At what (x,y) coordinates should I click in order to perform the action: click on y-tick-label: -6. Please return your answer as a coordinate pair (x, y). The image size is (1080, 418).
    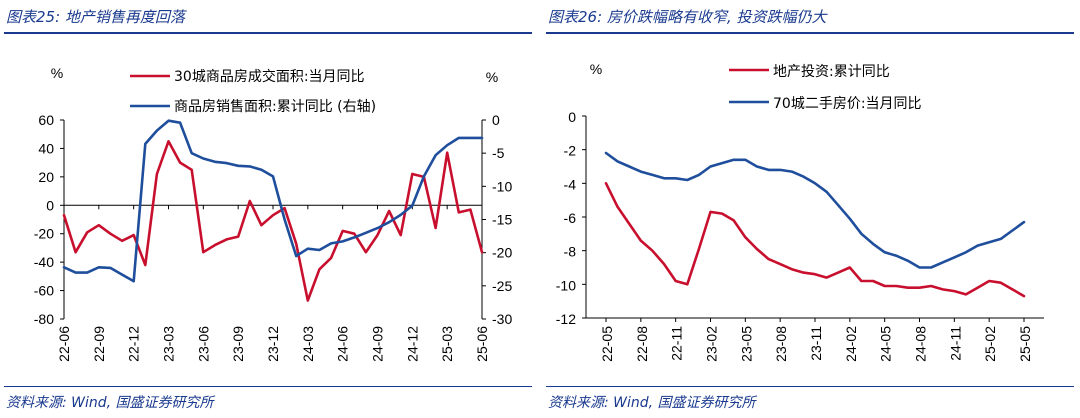
    Looking at the image, I should click on (570, 218).